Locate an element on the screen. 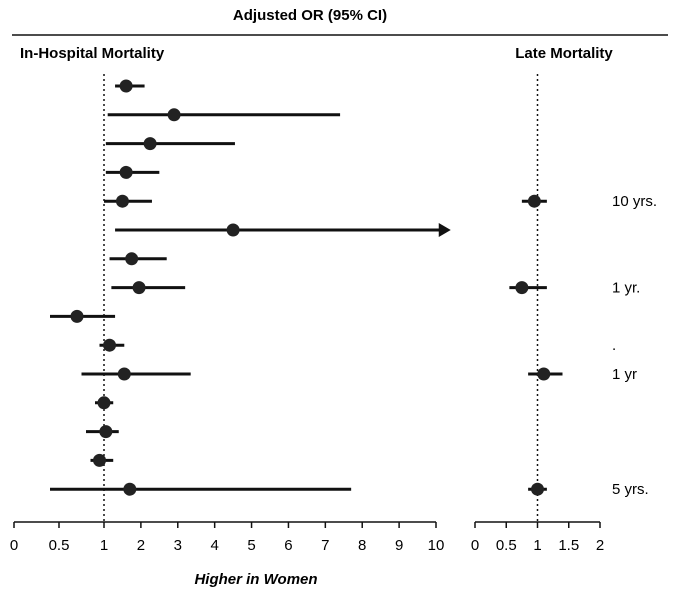 This screenshot has height=593, width=676. tick-label-late: 0 is located at coordinates (475, 545).